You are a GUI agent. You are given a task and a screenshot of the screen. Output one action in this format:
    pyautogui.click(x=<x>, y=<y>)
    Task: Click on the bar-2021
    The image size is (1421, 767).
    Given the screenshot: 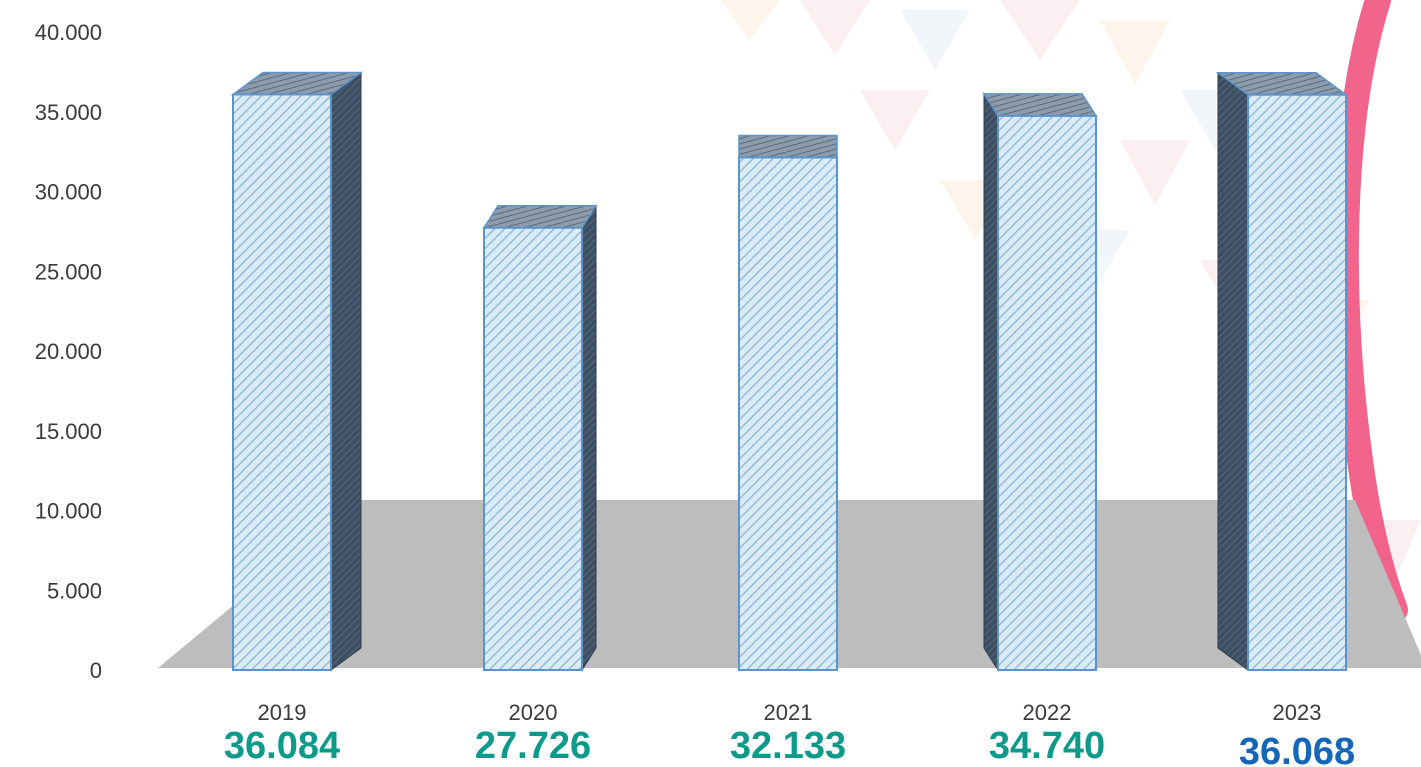 What is the action you would take?
    pyautogui.click(x=788, y=403)
    